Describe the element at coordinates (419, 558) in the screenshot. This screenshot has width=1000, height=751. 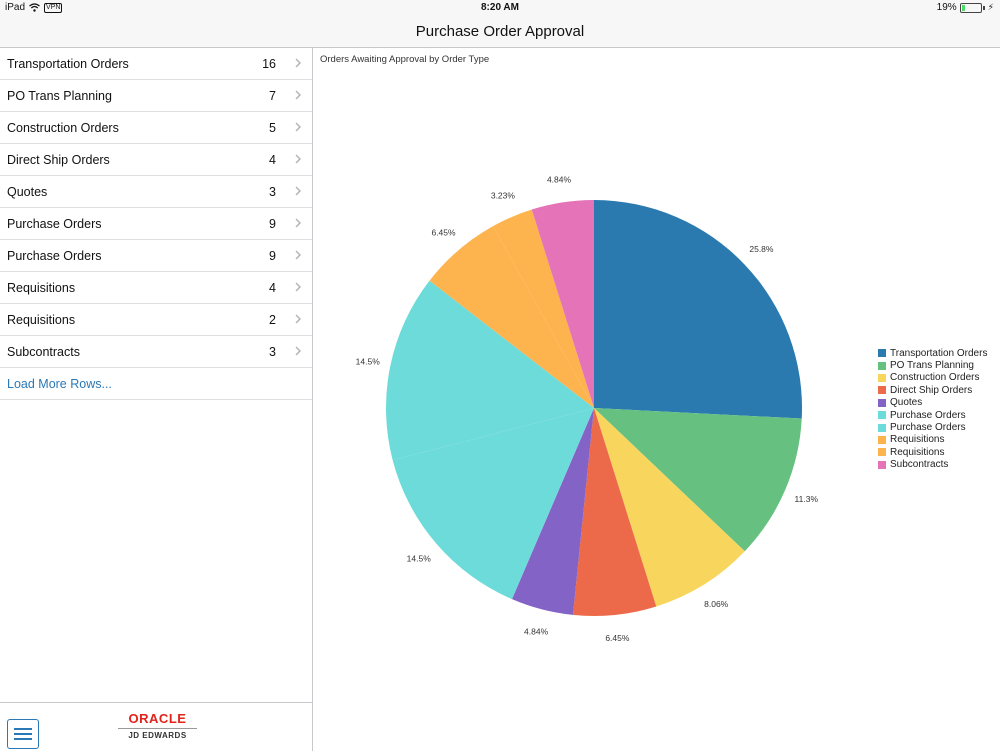
I see `pie-slice-label: 14.5%` at that location.